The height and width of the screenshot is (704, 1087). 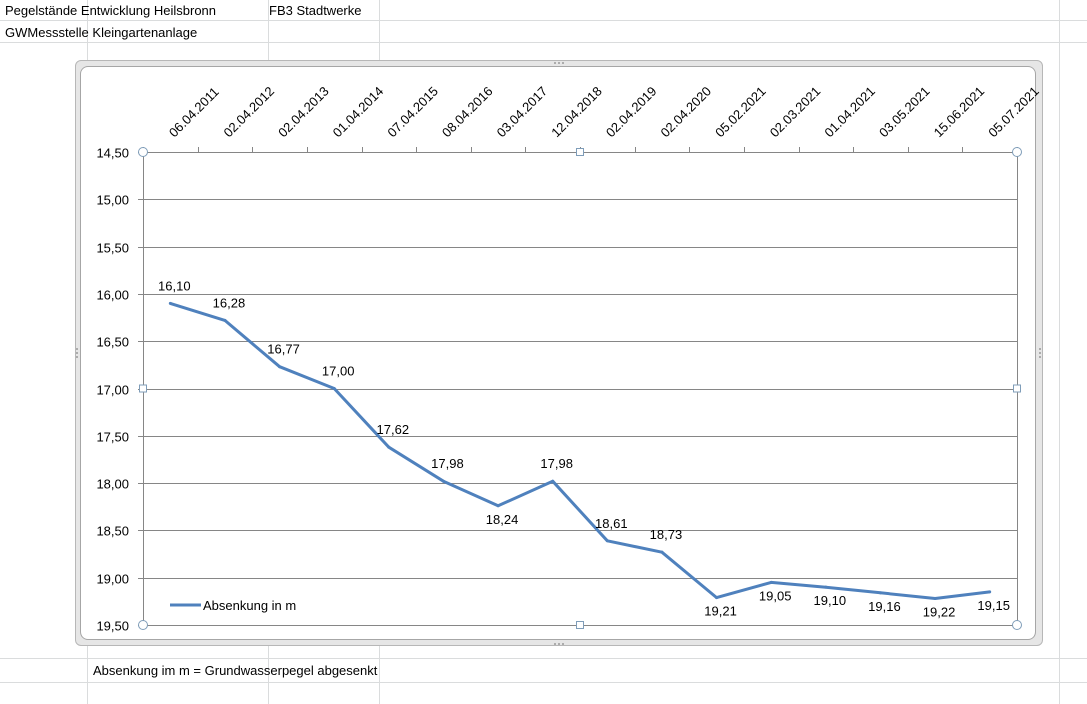 What do you see at coordinates (522, 111) in the screenshot?
I see `x-tick-label: 03.04.2017` at bounding box center [522, 111].